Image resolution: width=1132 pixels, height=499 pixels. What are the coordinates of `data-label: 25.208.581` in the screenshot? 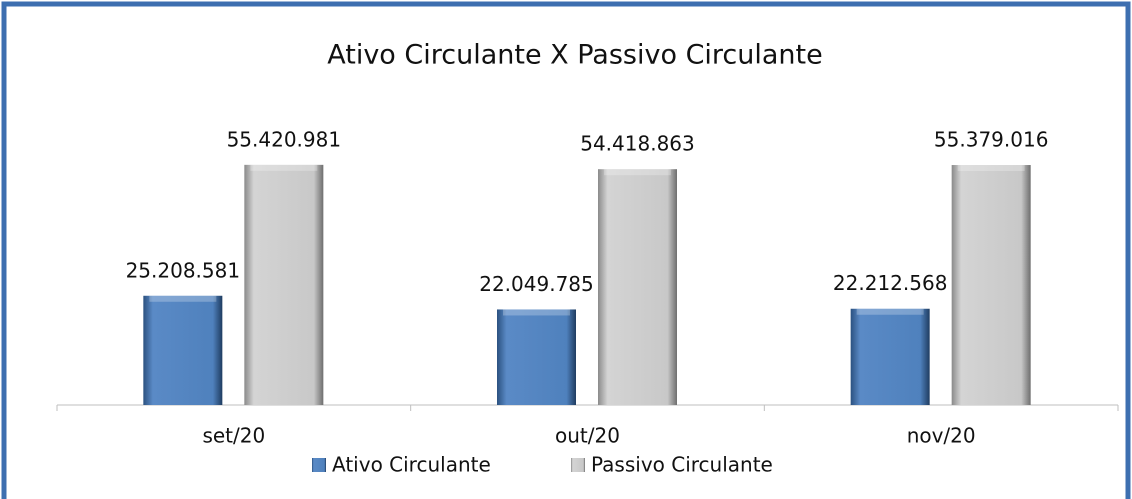 It's located at (183, 270).